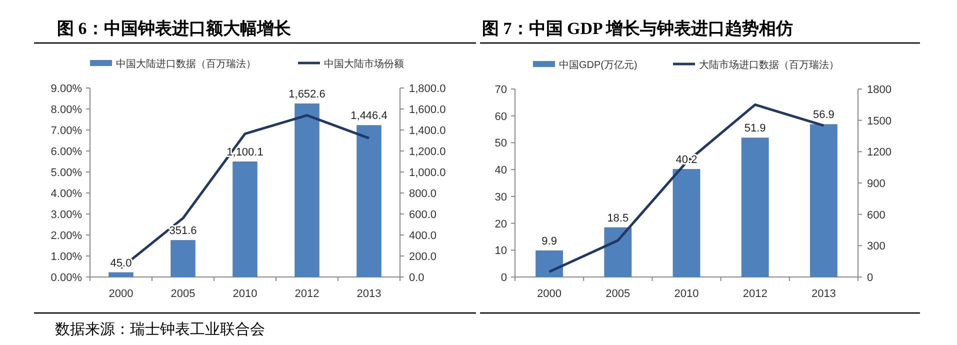 Image resolution: width=957 pixels, height=345 pixels. What do you see at coordinates (500, 90) in the screenshot?
I see `y-tick-label: 70` at bounding box center [500, 90].